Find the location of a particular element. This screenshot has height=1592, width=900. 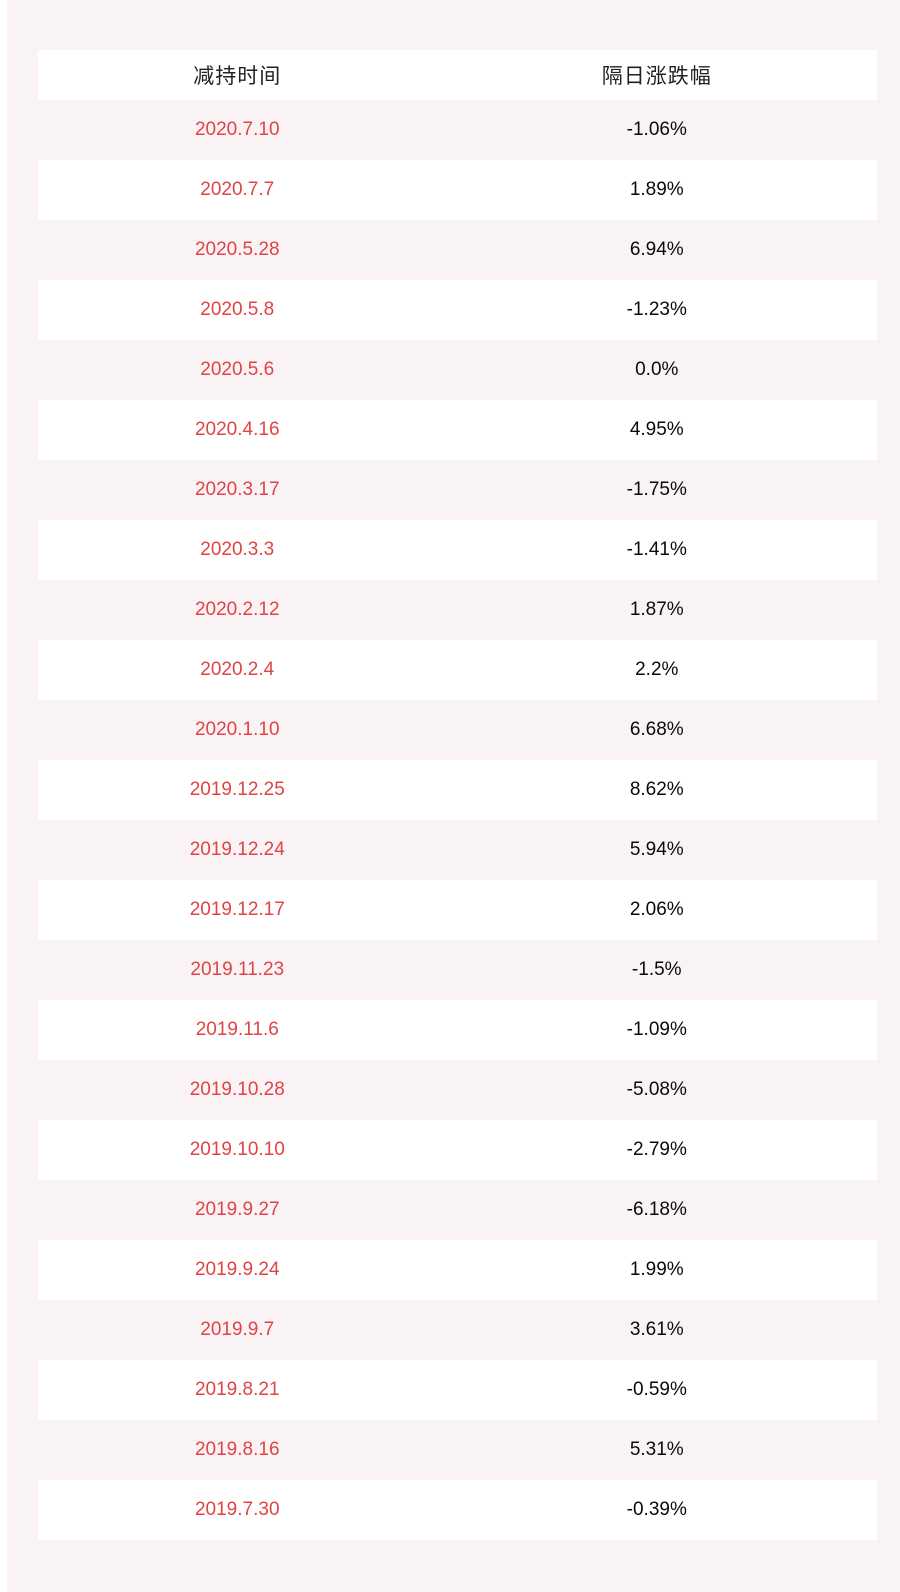

date-cell: 2020.5.6 is located at coordinates (237, 369).